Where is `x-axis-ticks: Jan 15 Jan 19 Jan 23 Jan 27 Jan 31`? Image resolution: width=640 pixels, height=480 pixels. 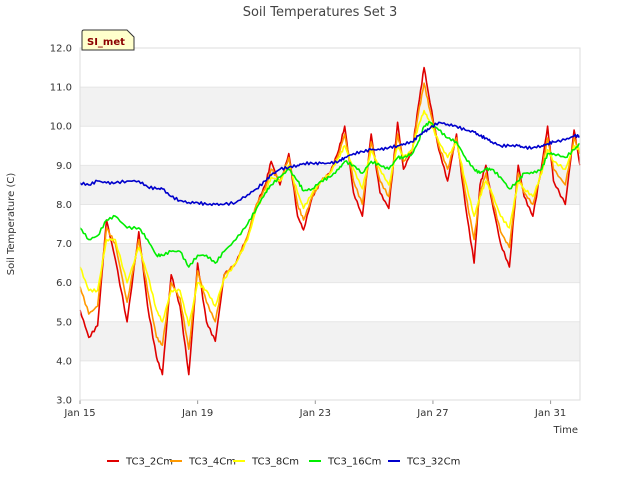
x-axis-ticks: Jan 15 Jan 19 Jan 23 Jan 27 Jan 31 is located at coordinates (314, 409).